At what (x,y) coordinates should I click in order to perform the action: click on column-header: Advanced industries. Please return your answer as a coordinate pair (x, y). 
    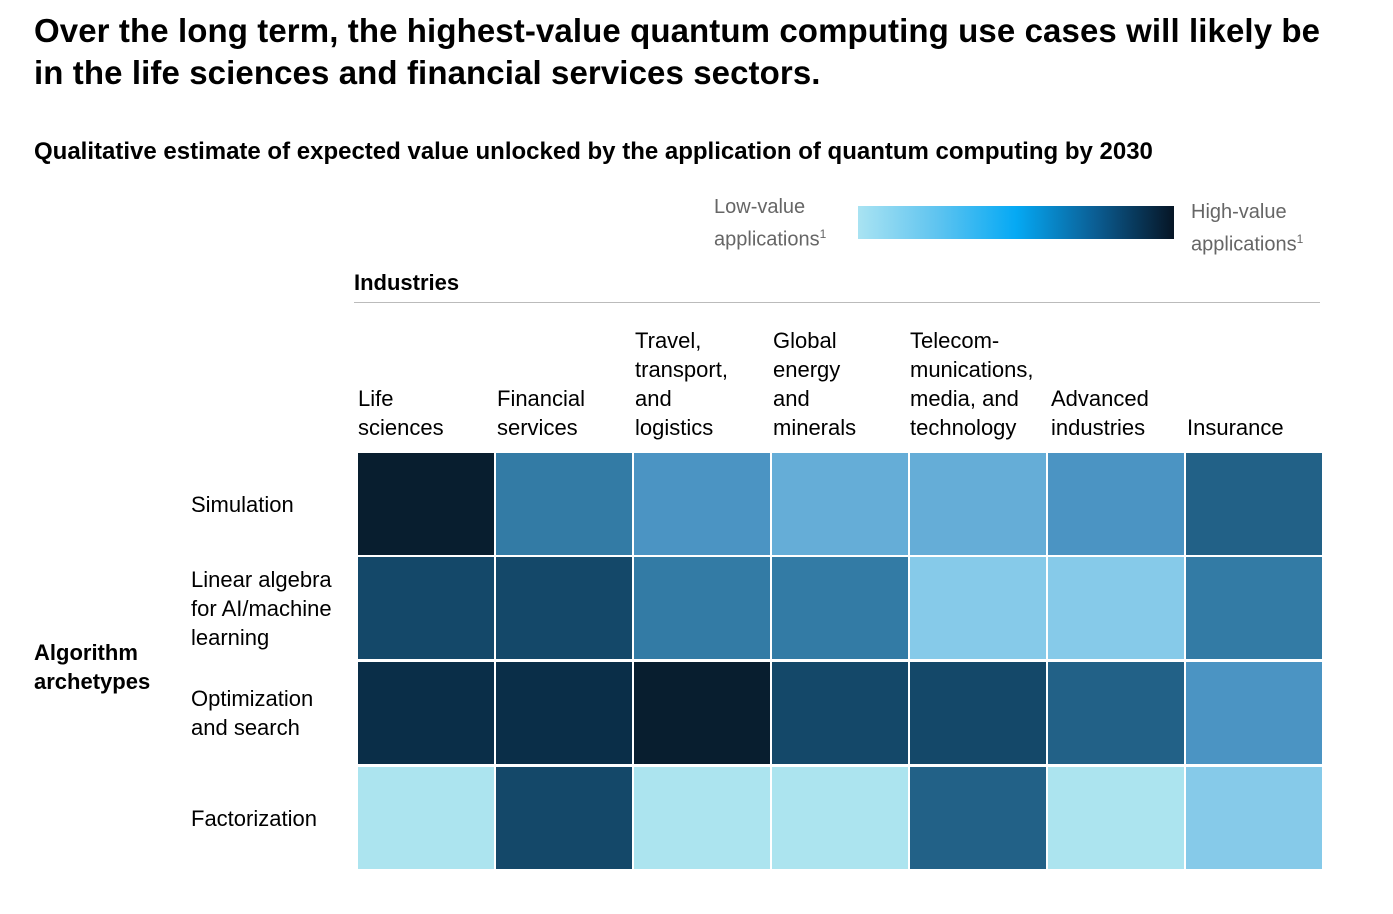
    Looking at the image, I should click on (1100, 413).